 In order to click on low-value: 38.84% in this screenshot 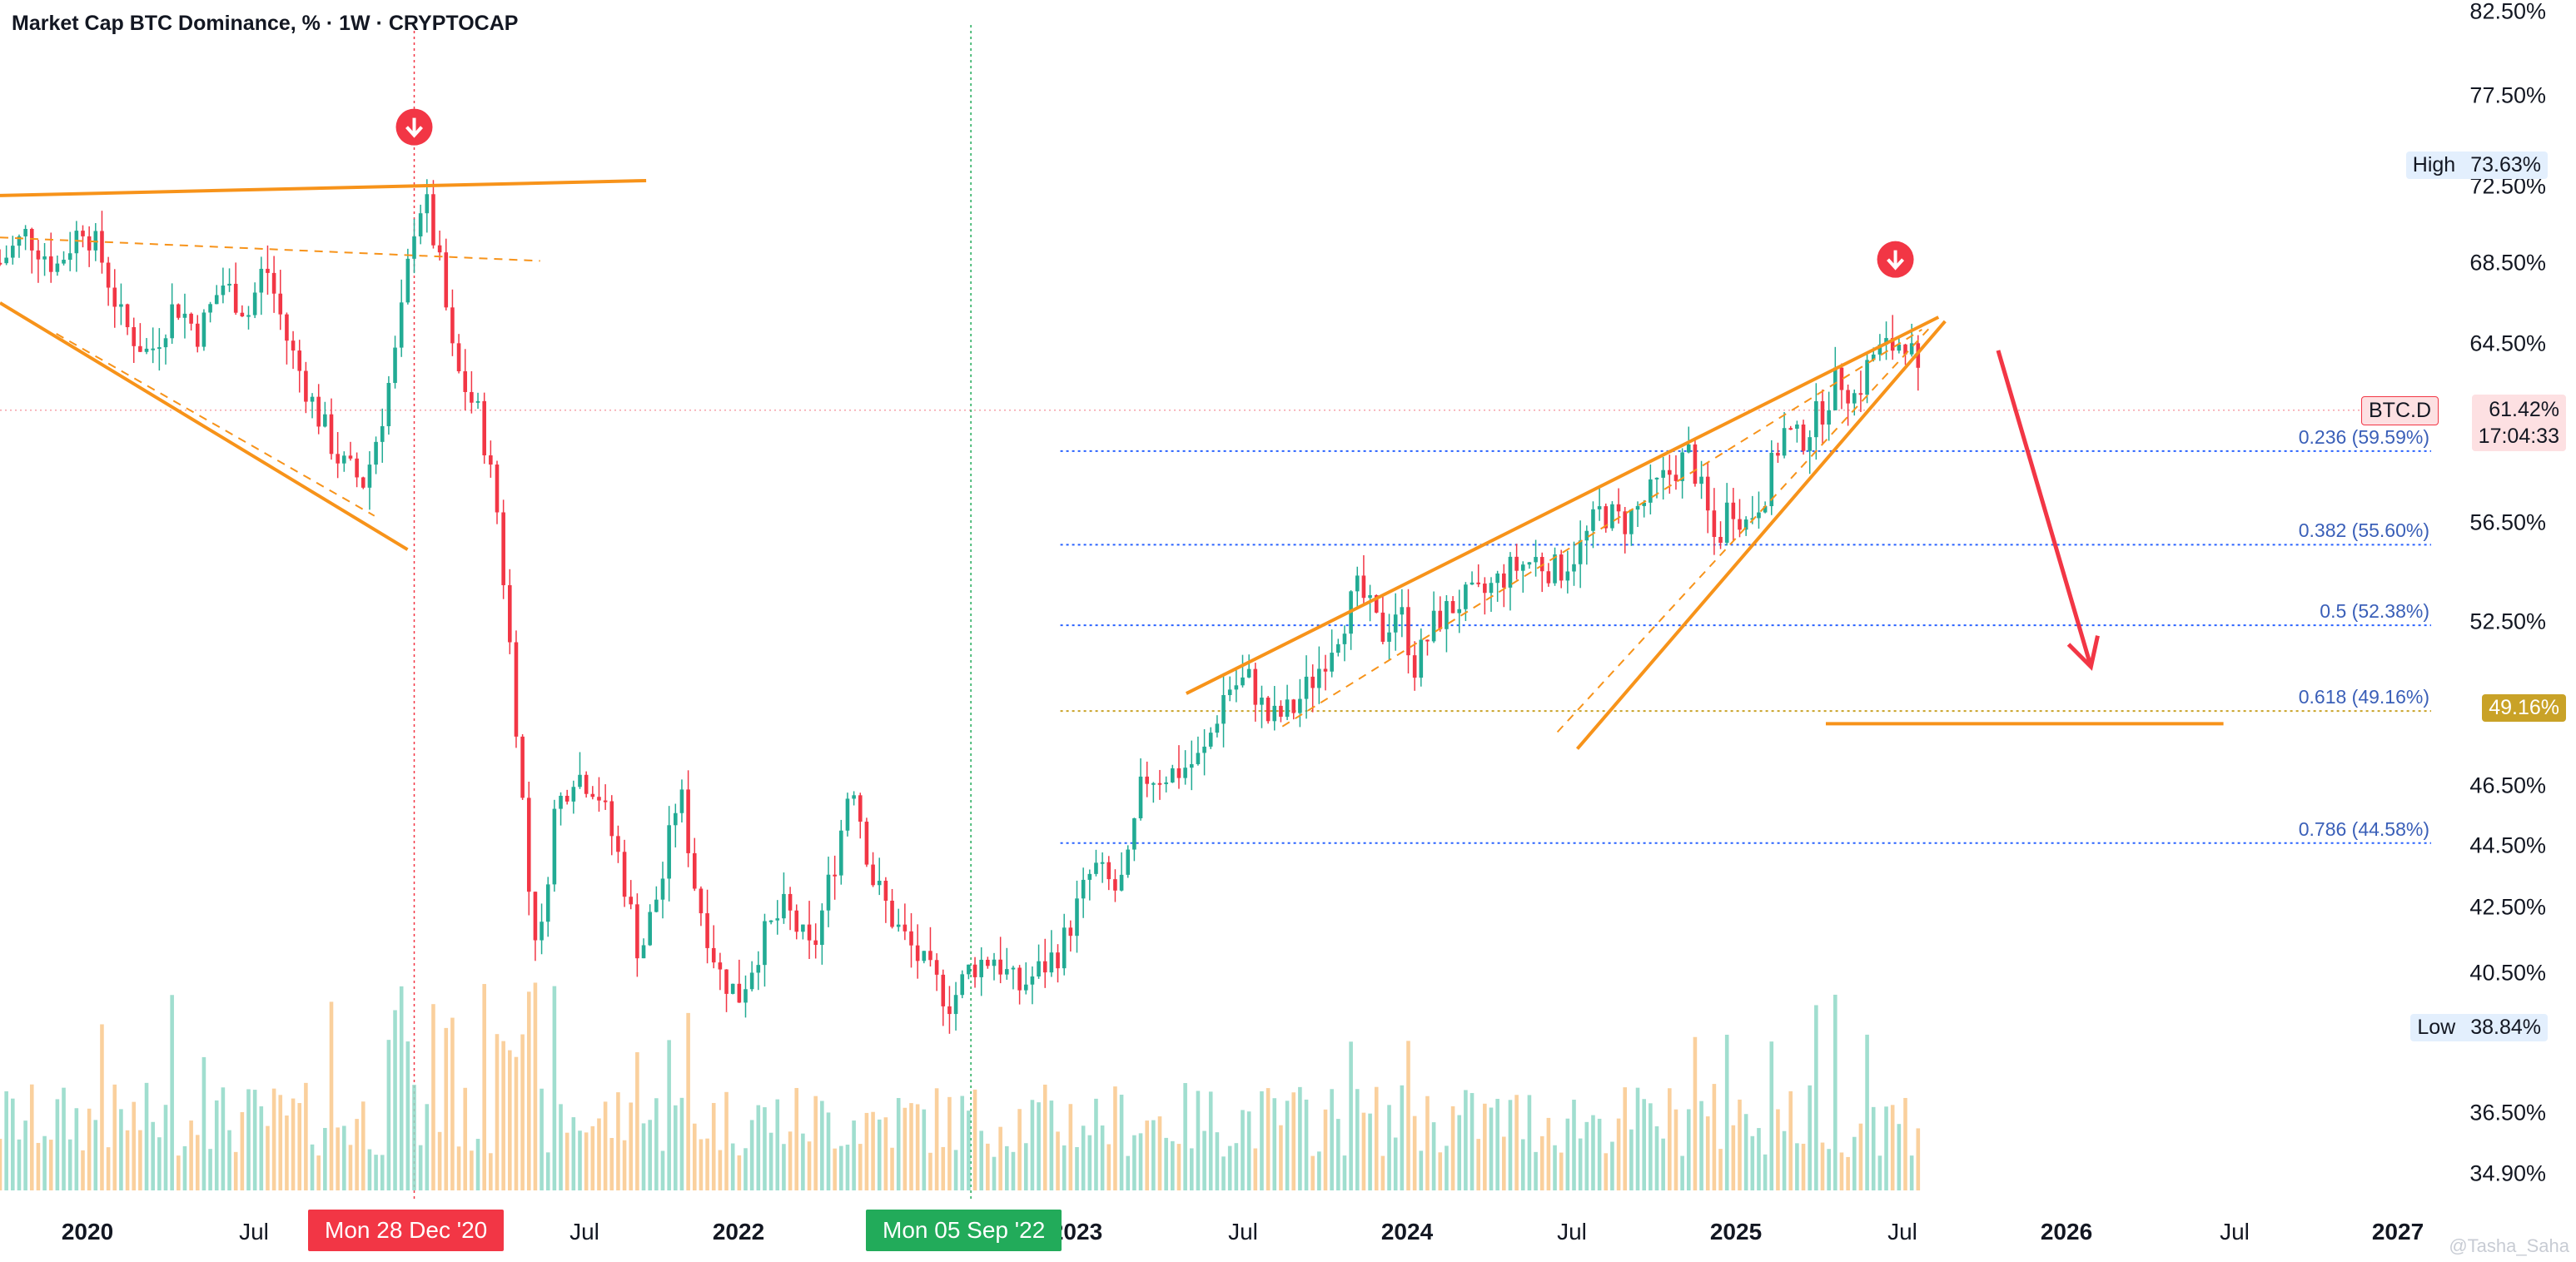, I will do `click(2505, 1027)`.